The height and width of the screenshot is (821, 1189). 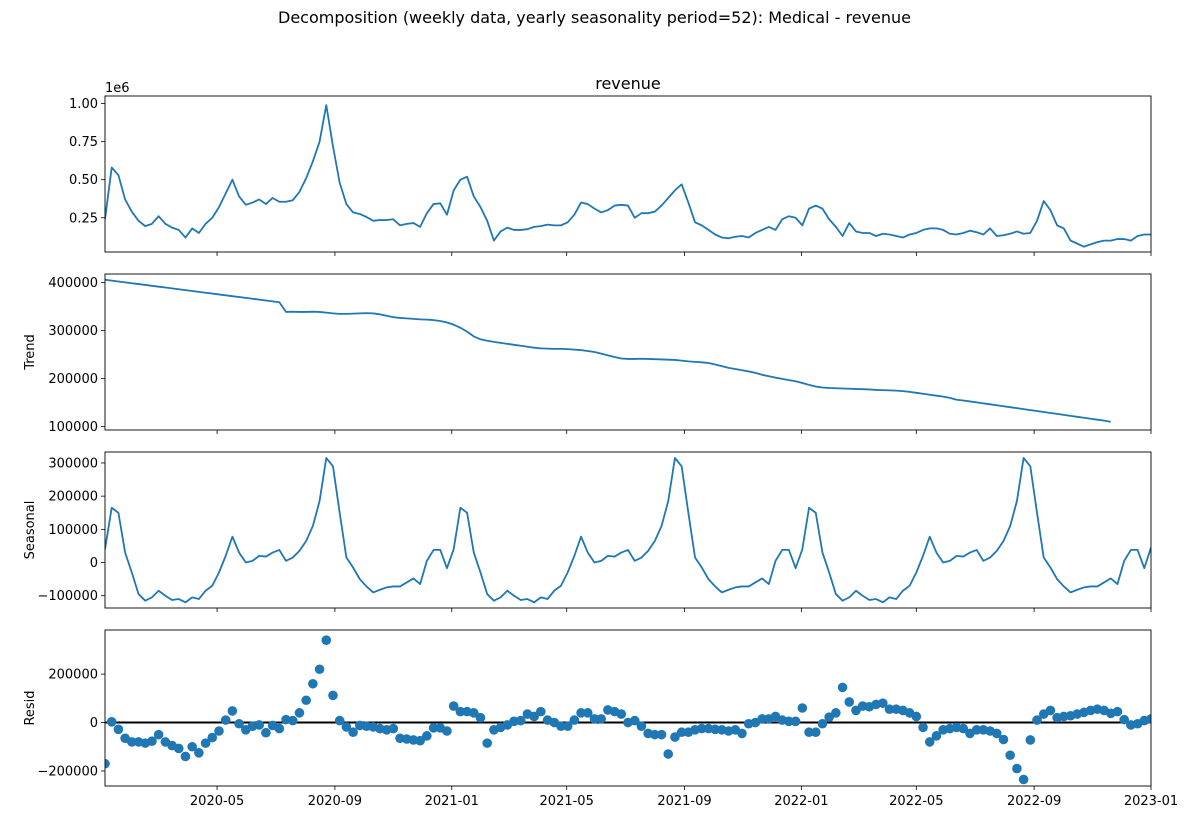 I want to click on x-tick-label: 2020-05, so click(x=217, y=801).